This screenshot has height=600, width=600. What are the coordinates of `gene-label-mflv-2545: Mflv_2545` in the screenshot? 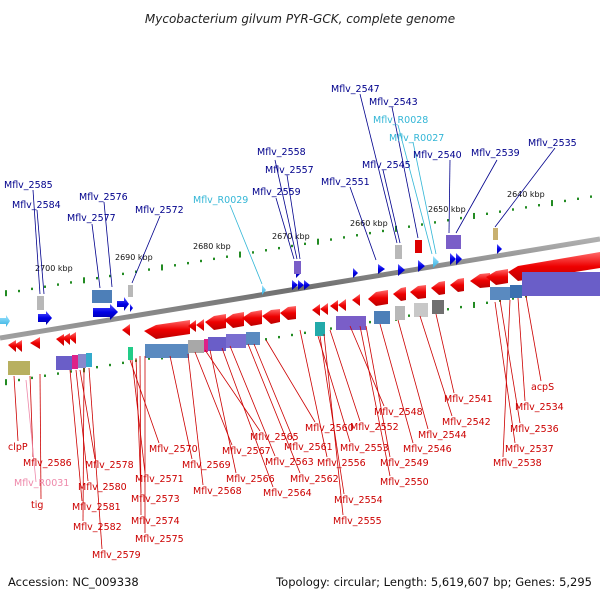 It's located at (386, 165).